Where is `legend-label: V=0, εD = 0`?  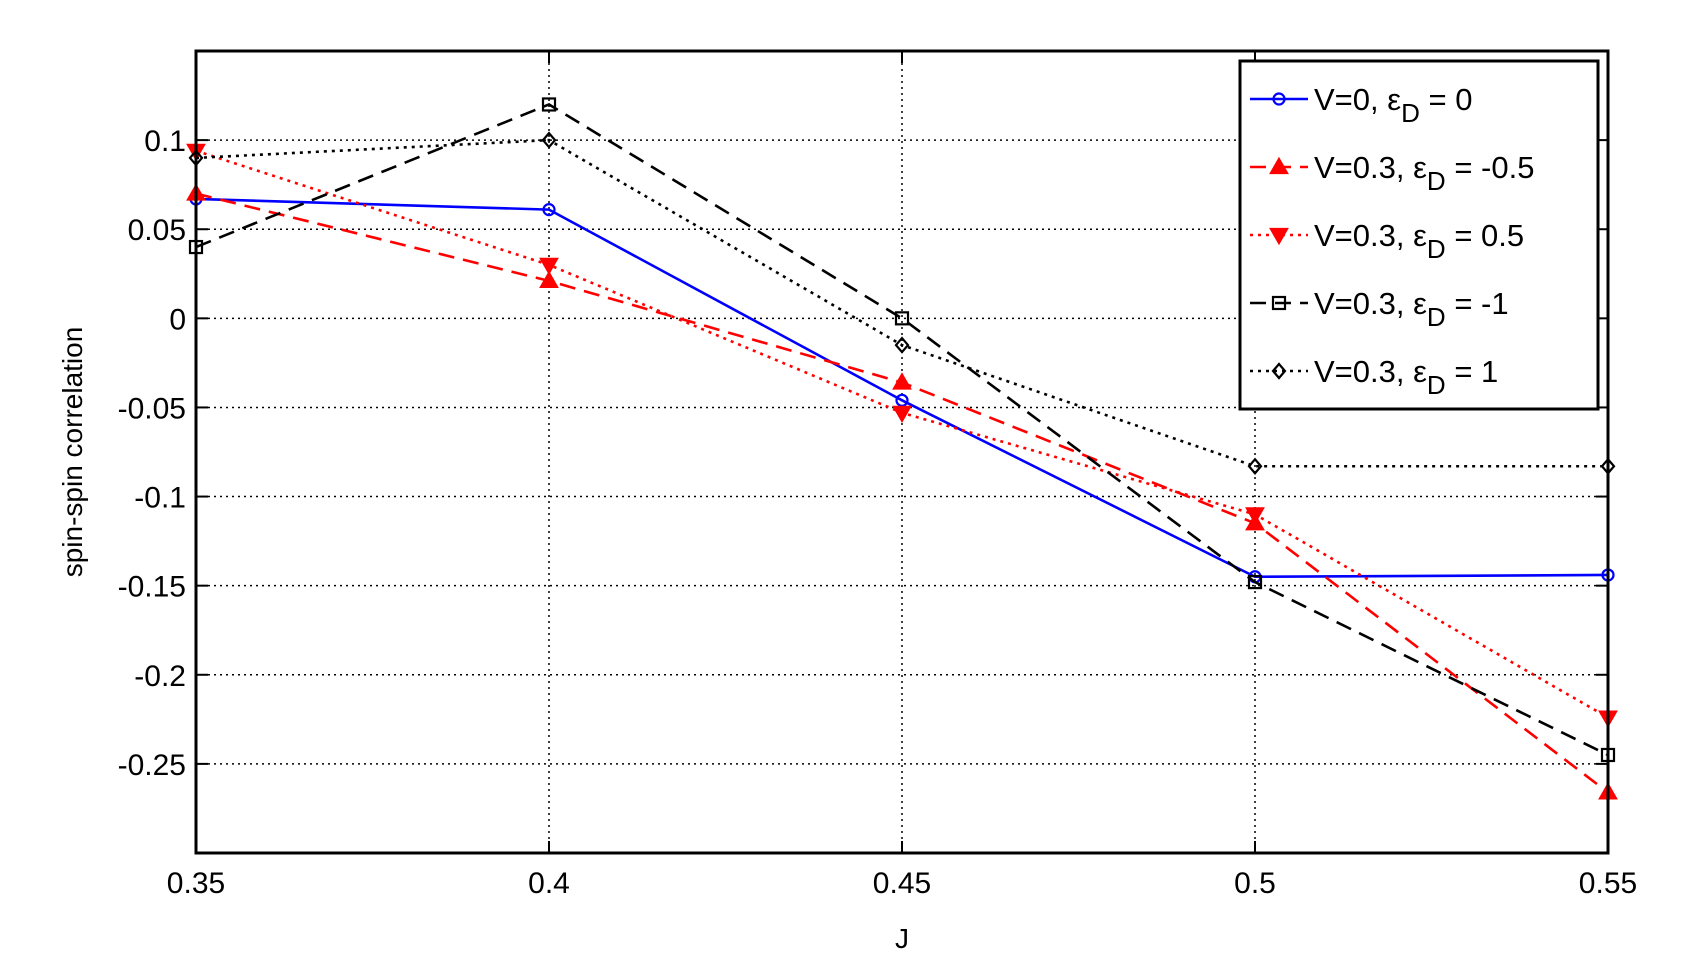 legend-label: V=0, εD = 0 is located at coordinates (1393, 105).